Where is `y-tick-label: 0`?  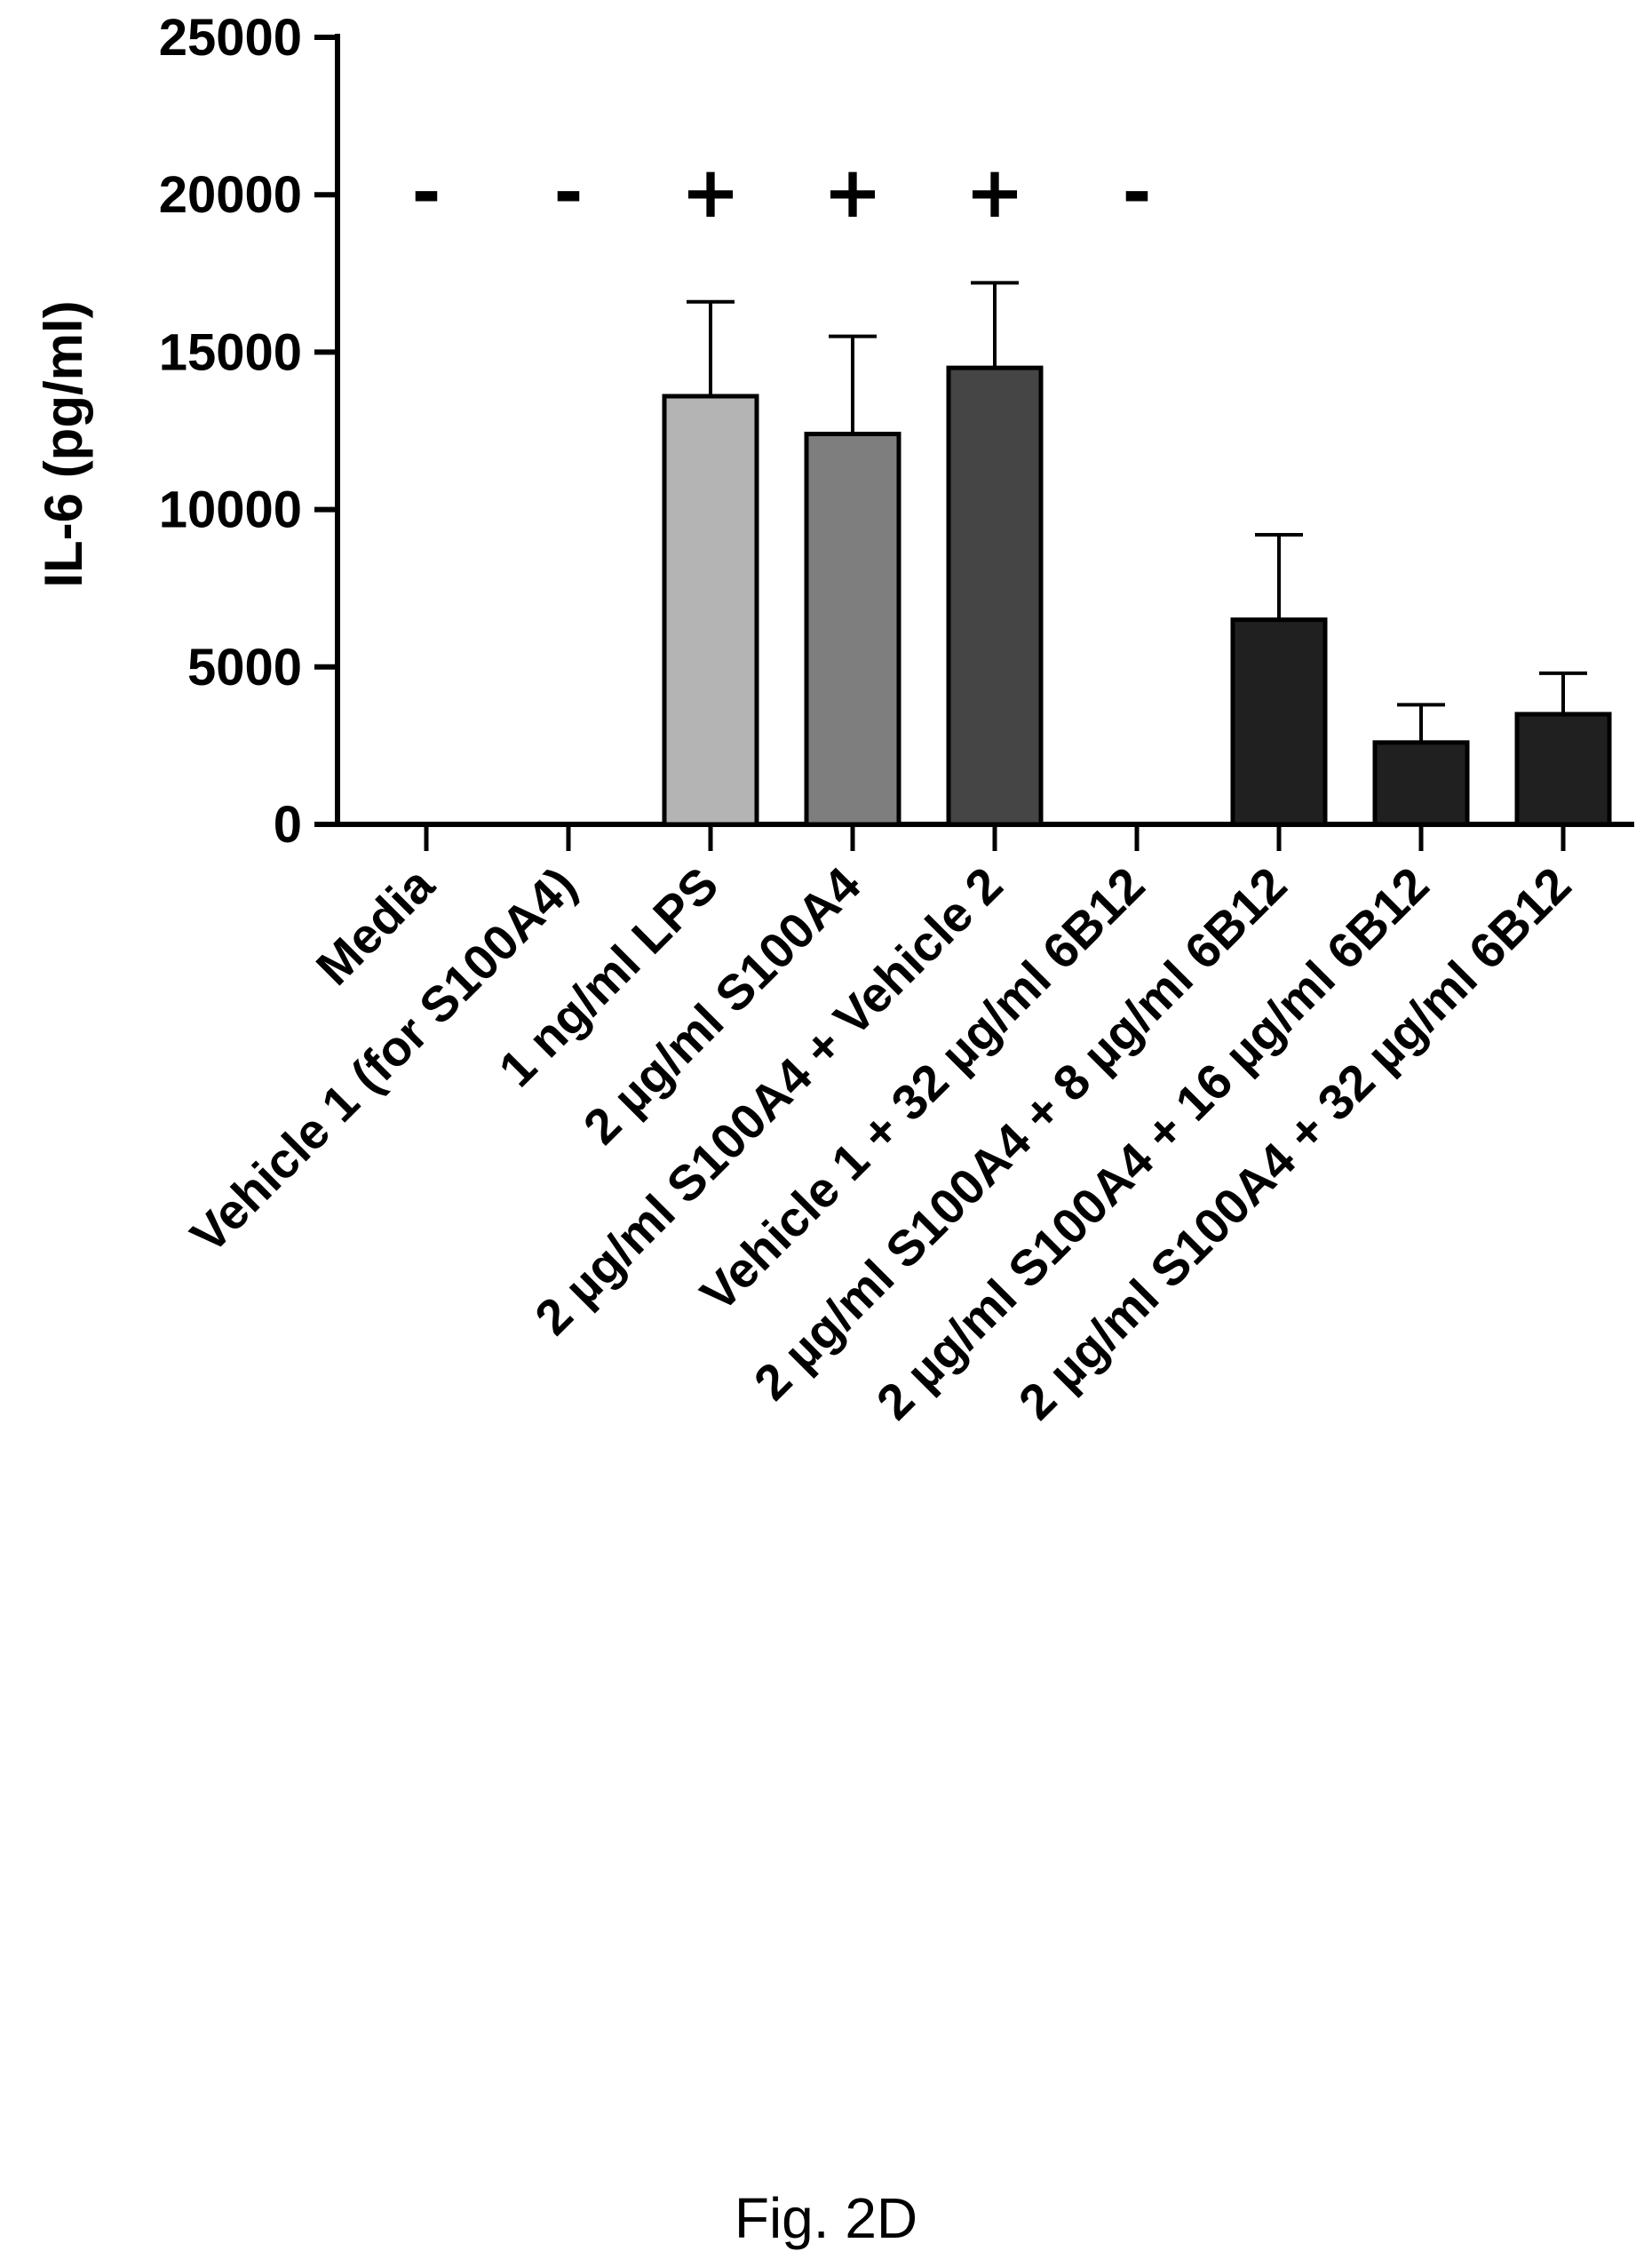
y-tick-label: 0 is located at coordinates (288, 825).